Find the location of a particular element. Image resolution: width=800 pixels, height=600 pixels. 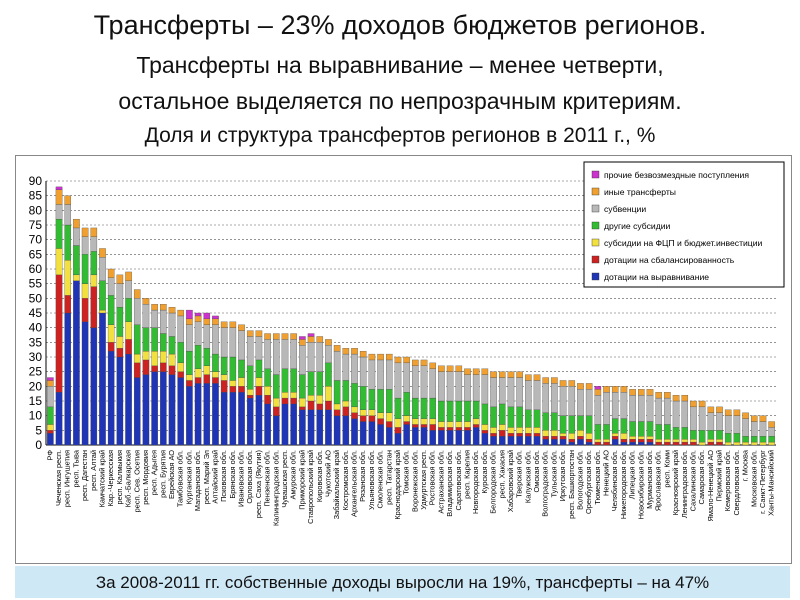

x-tick-label: г. Санкт-Петербург is located at coordinates (762, 482).